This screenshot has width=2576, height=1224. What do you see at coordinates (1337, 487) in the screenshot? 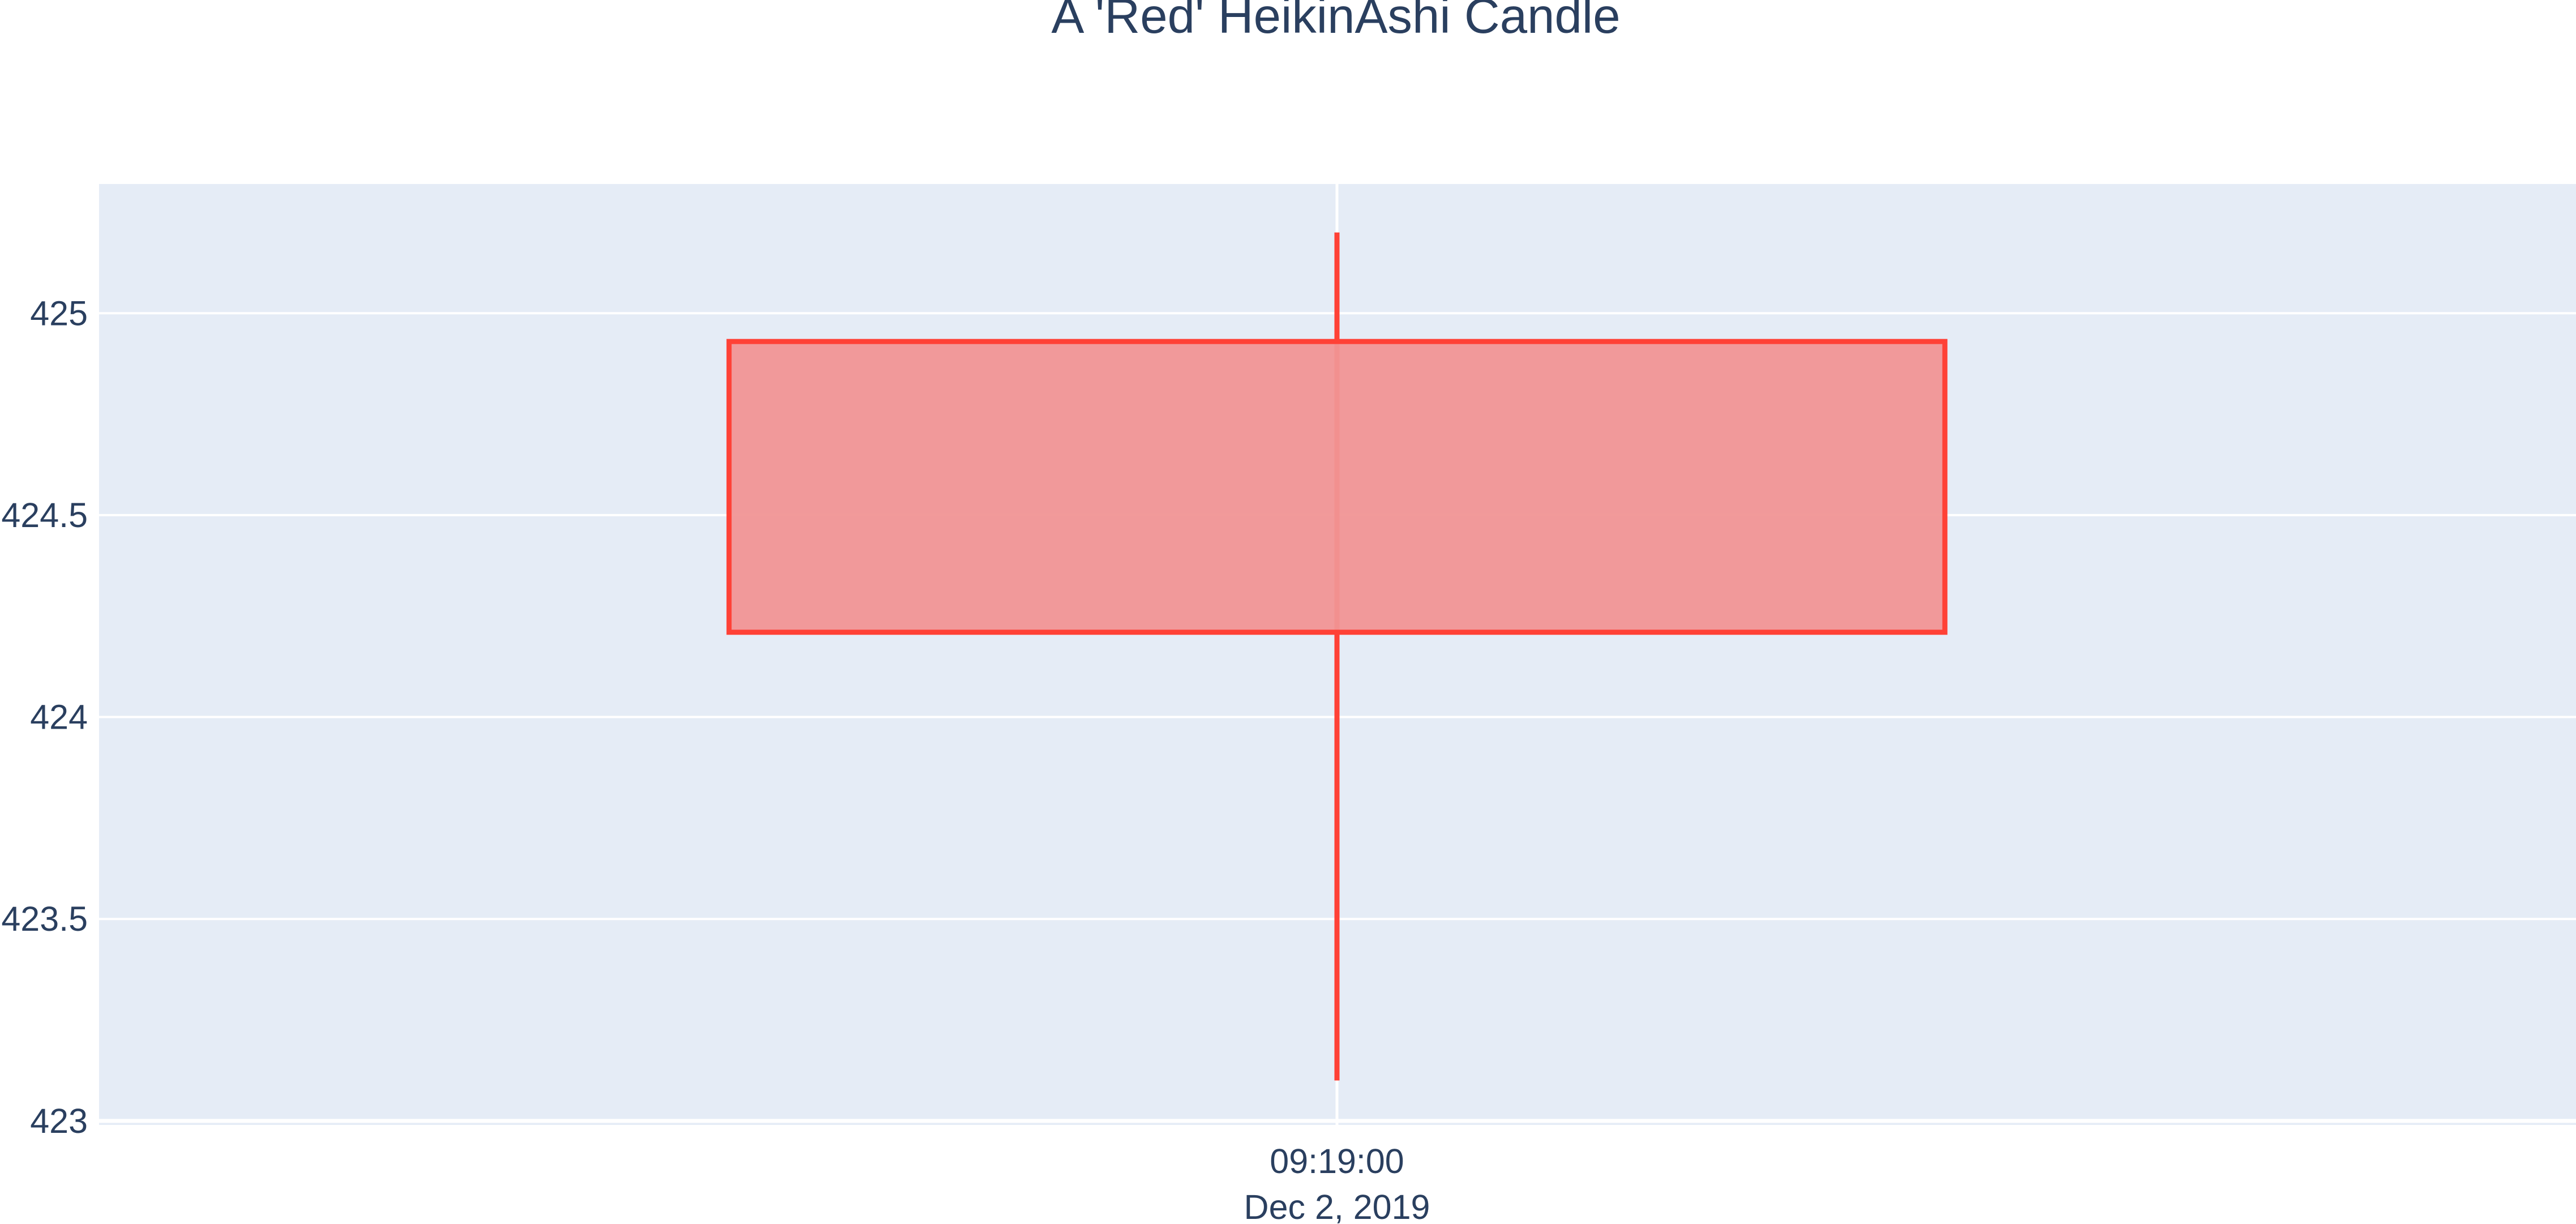
I see `candle-body` at bounding box center [1337, 487].